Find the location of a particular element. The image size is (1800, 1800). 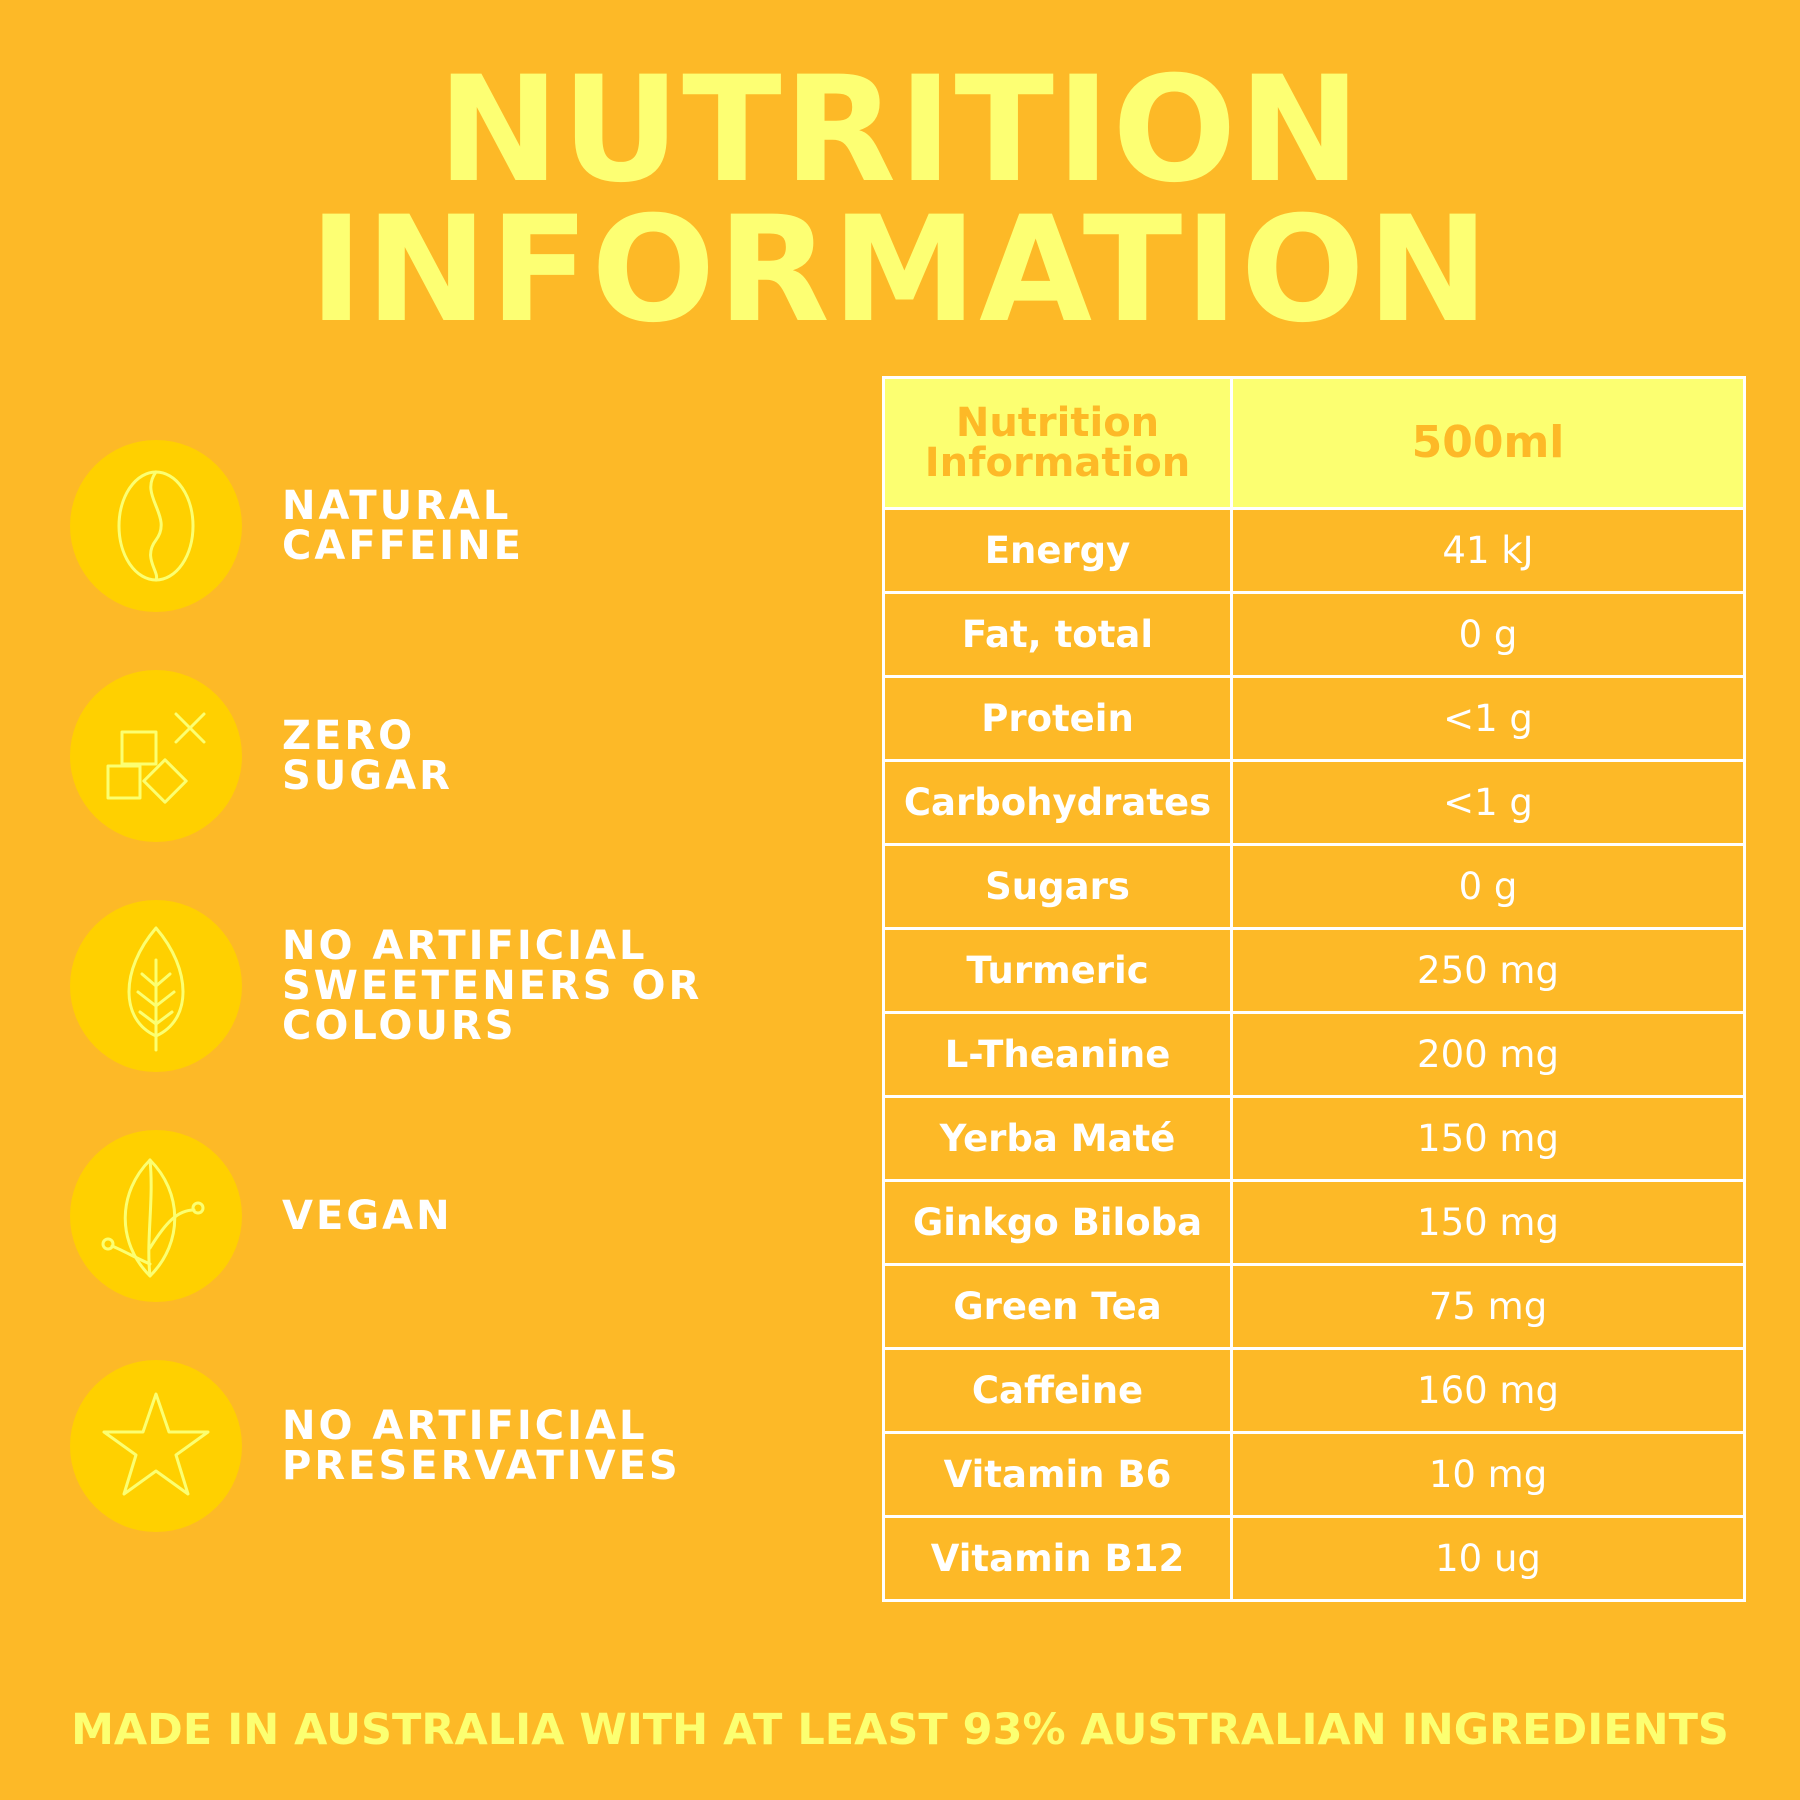

feature-vegan: VEGAN is located at coordinates (450, 1216).